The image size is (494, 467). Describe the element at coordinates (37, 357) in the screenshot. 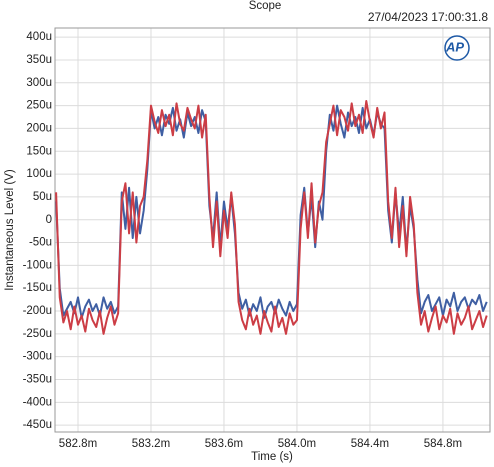

I see `y-tick-label: -300u` at that location.